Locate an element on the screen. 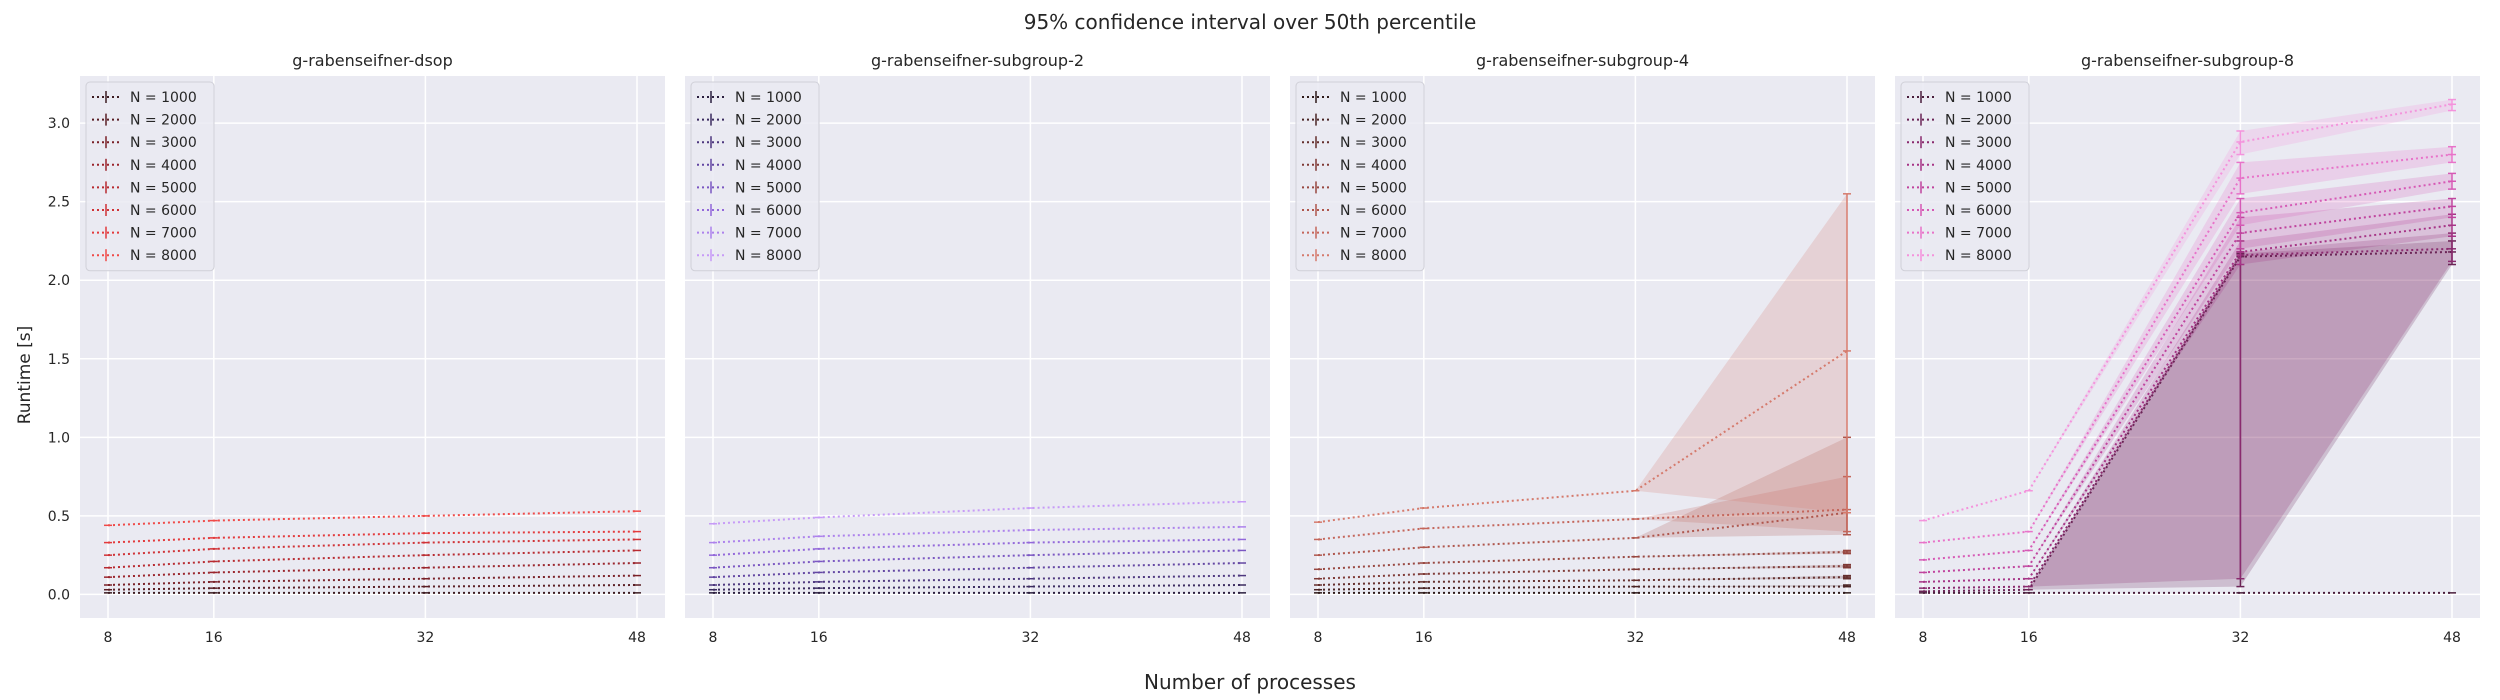 The image size is (2500, 700). subplot-title: g-rabenseifner-subgroup-4 is located at coordinates (1582, 60).